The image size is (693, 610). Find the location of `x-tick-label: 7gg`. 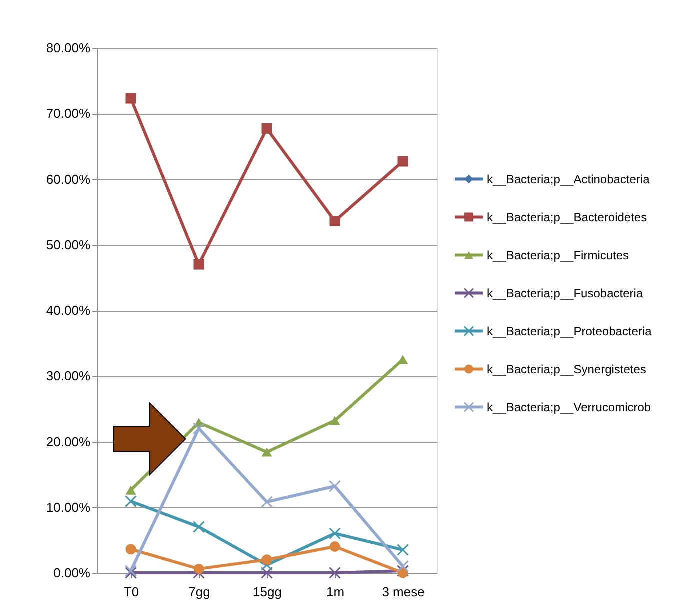

x-tick-label: 7gg is located at coordinates (199, 592).